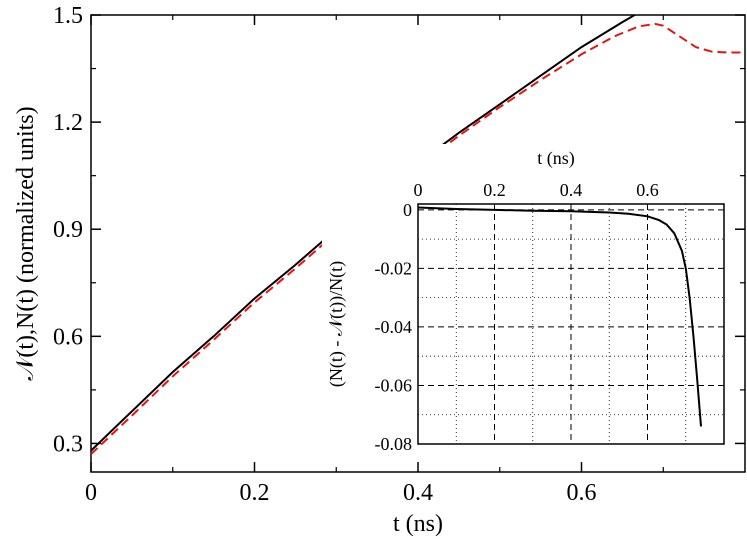 The height and width of the screenshot is (544, 747). What do you see at coordinates (91, 493) in the screenshot?
I see `main-x-tick-label: 0` at bounding box center [91, 493].